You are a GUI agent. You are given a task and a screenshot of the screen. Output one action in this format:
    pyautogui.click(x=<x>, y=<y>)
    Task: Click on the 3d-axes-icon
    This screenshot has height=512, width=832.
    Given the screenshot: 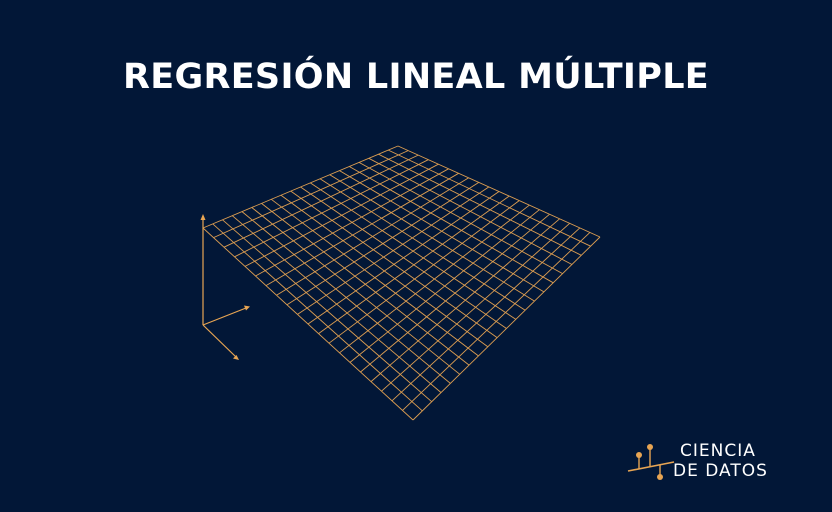 What is the action you would take?
    pyautogui.click(x=225, y=287)
    